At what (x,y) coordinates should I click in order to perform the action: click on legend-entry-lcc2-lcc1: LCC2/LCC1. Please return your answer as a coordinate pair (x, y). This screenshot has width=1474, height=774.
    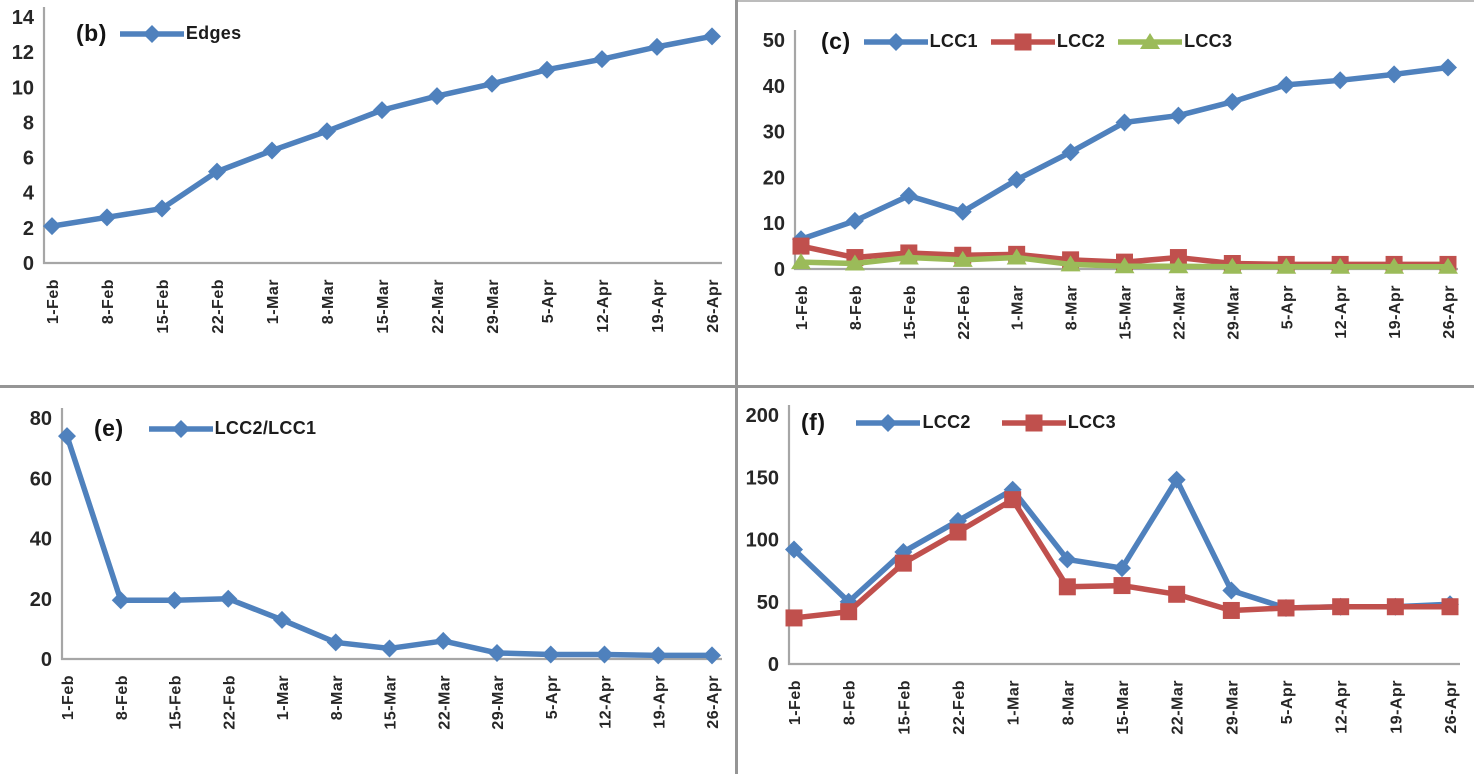
    Looking at the image, I should click on (232, 428).